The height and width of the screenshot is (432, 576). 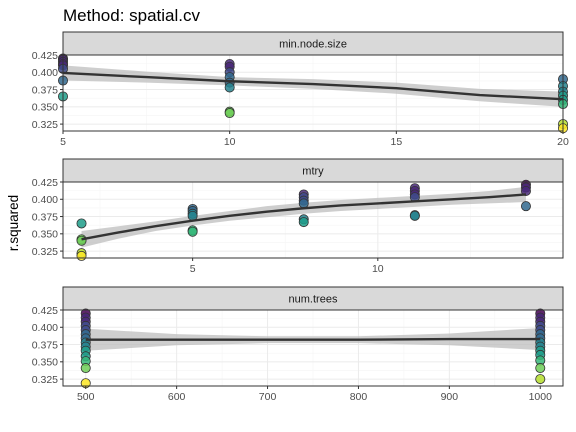 I want to click on y-axis-title: r.squared, so click(x=13, y=223).